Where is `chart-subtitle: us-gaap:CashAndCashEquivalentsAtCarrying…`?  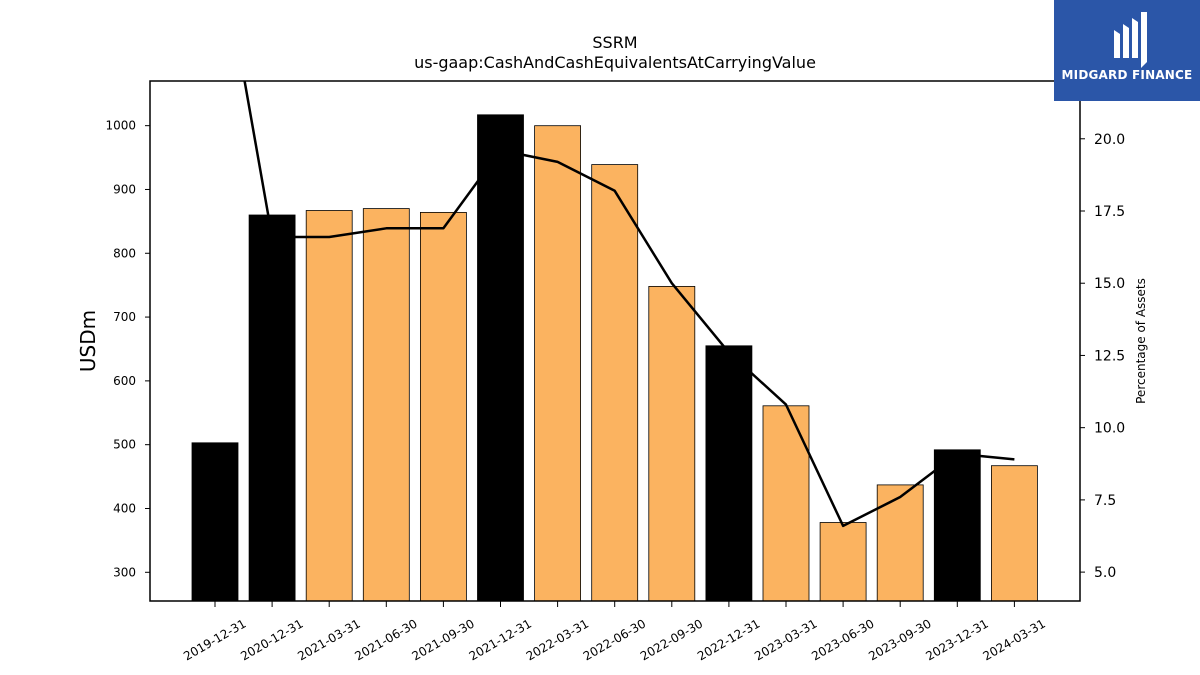 chart-subtitle: us-gaap:CashAndCashEquivalentsAtCarrying… is located at coordinates (615, 62).